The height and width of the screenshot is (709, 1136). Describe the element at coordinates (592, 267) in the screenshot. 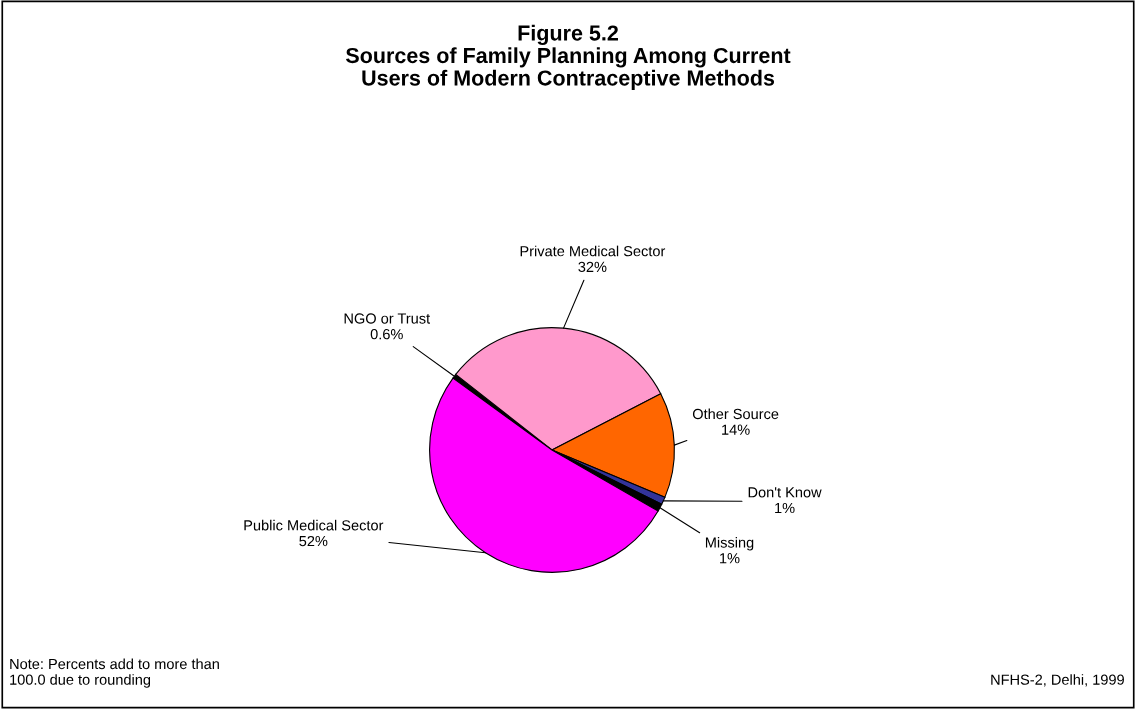

I see `data-label: 32%` at that location.